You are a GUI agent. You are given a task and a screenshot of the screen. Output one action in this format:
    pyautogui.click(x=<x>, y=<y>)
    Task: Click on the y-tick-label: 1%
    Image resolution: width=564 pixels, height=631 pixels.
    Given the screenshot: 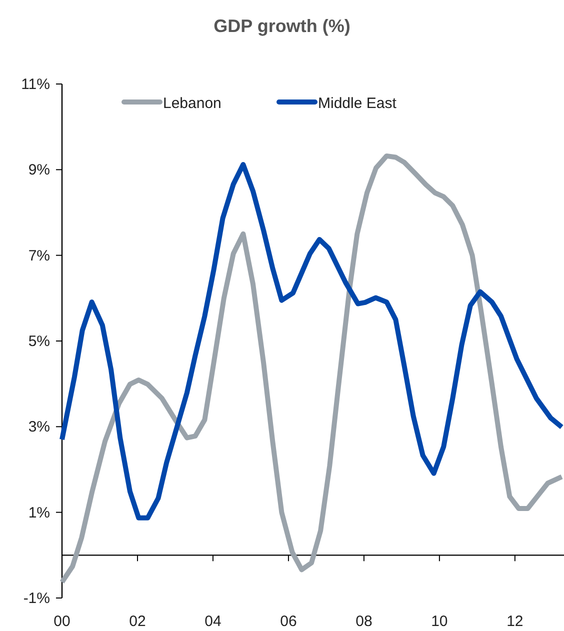 What is the action you would take?
    pyautogui.click(x=39, y=513)
    